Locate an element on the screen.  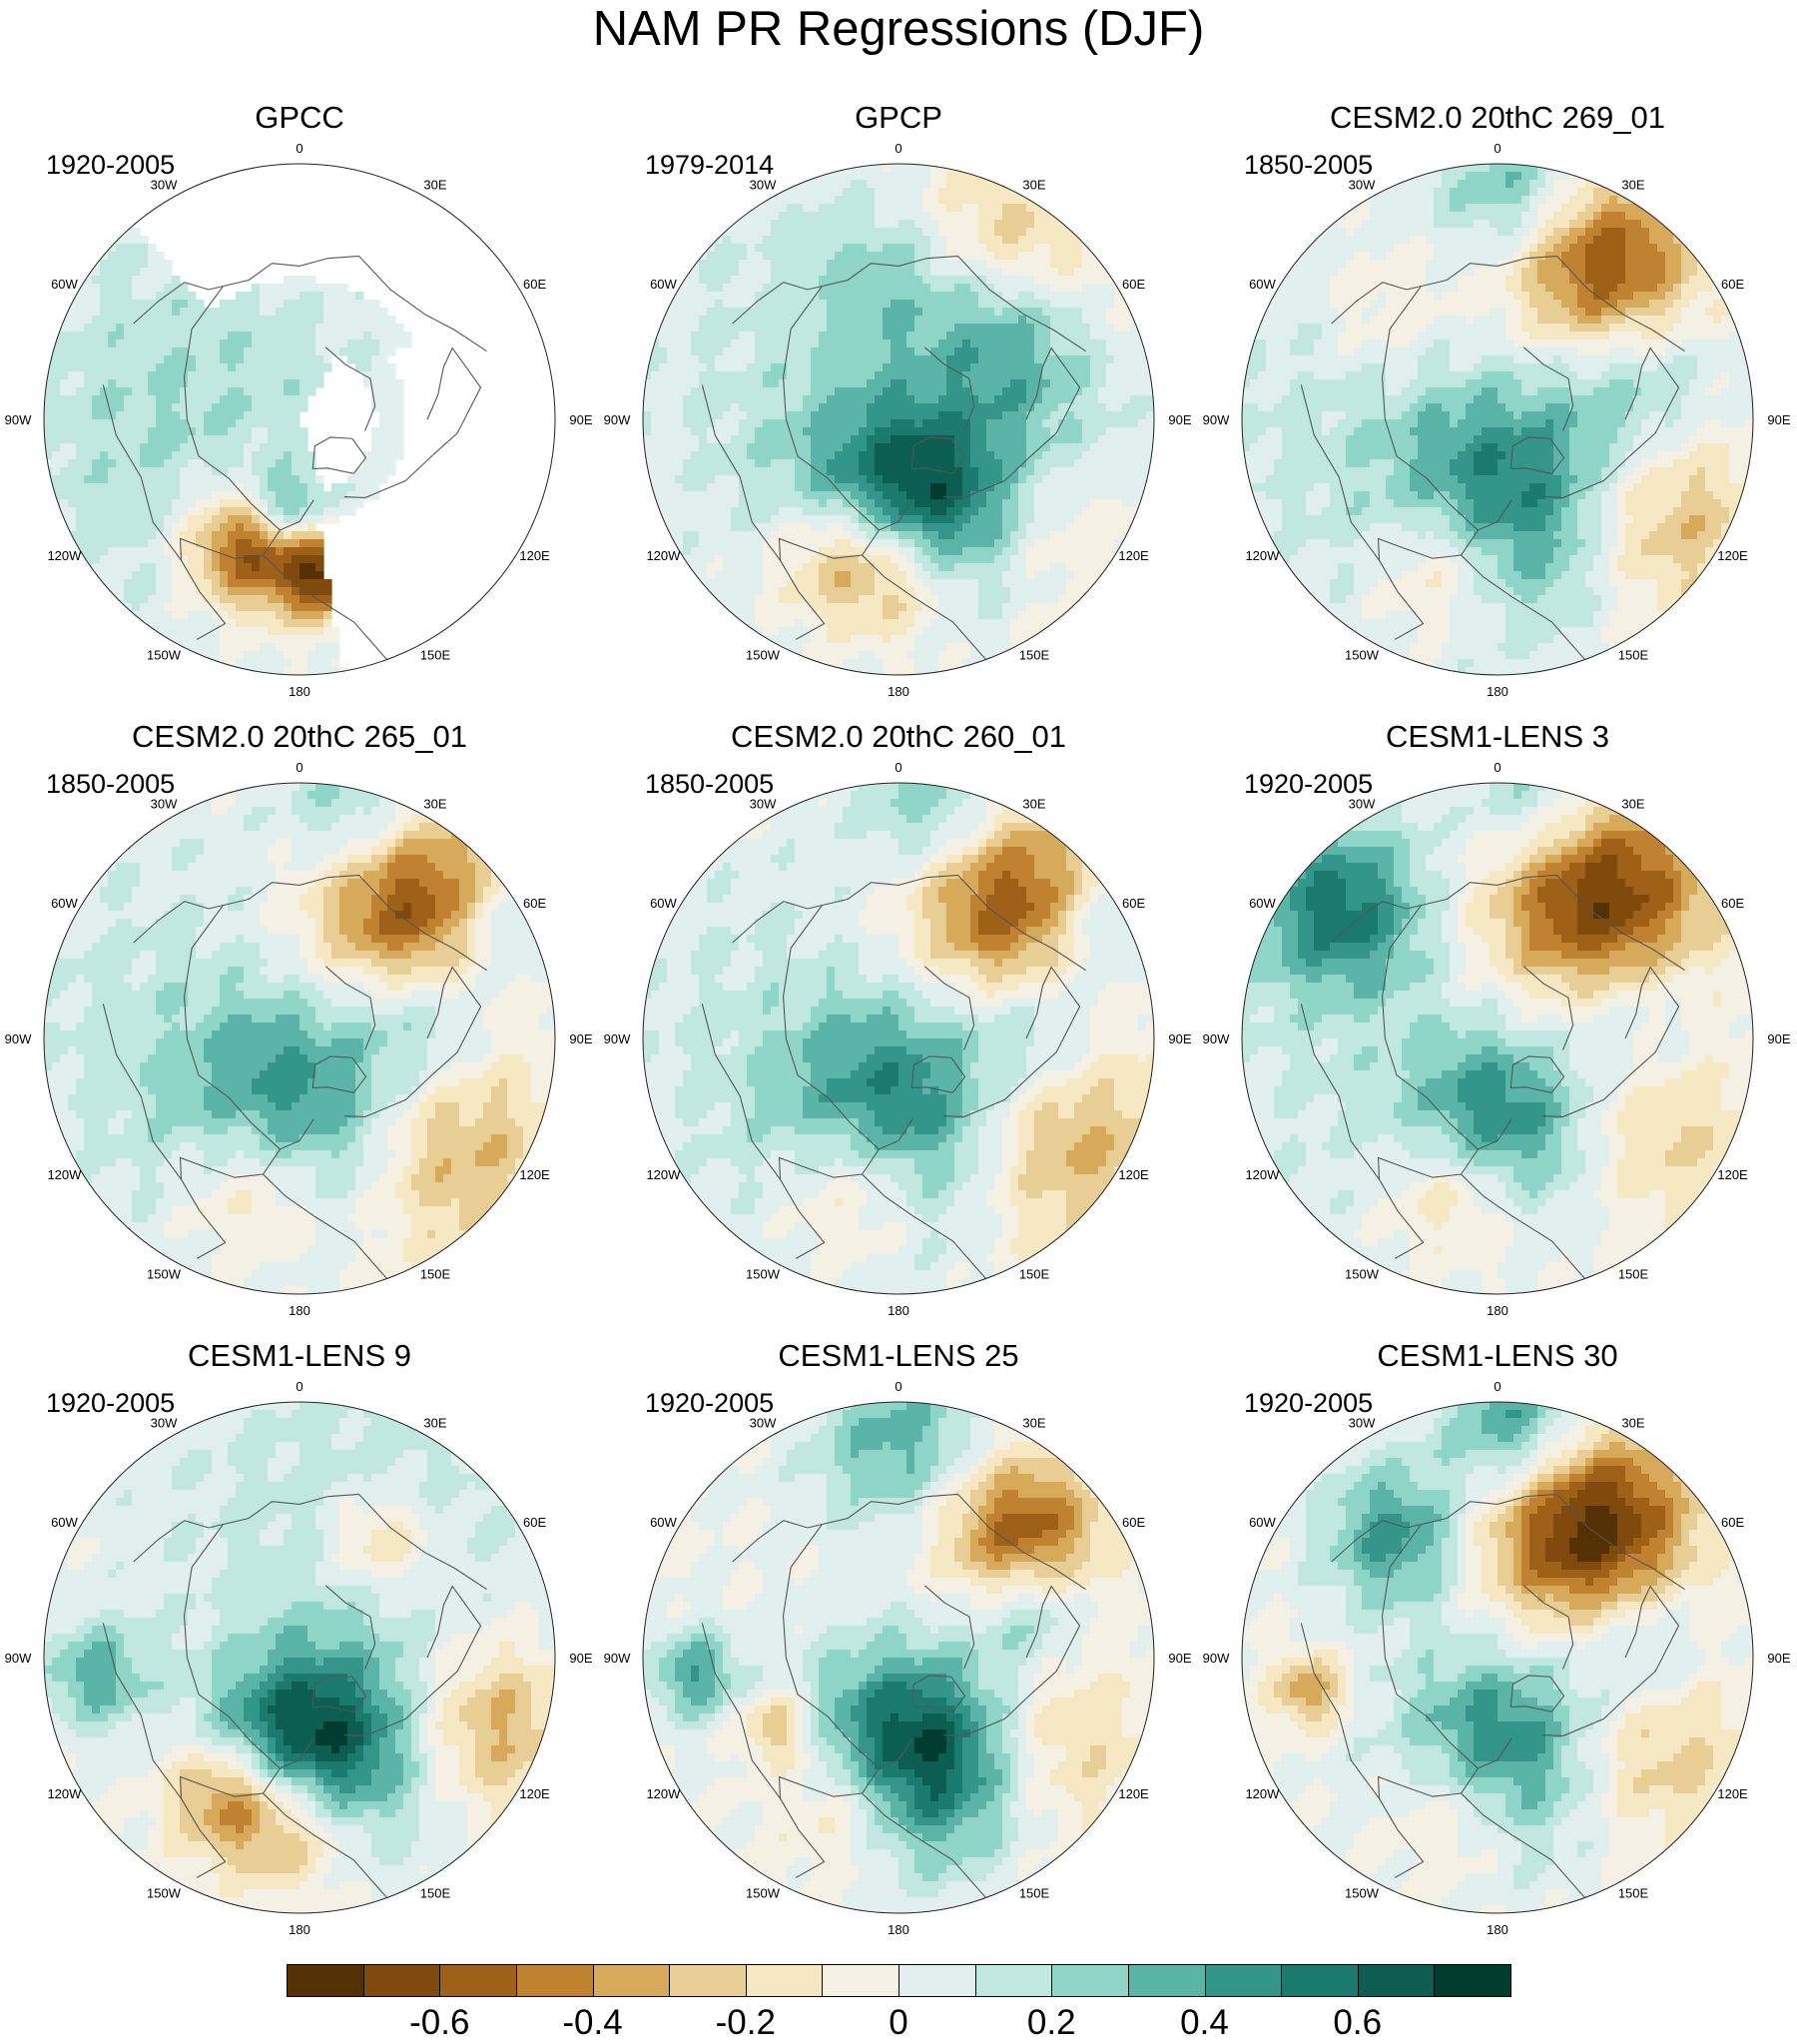
colorbar-label: 0.6 is located at coordinates (1358, 2023).